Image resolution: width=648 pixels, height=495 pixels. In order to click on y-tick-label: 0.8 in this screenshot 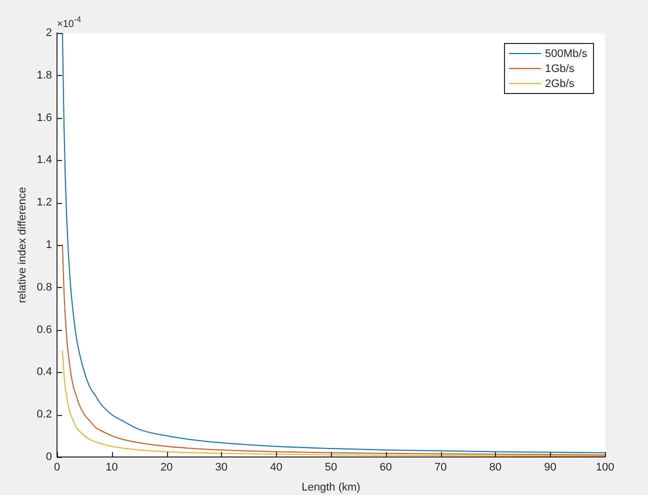, I will do `click(44, 287)`.